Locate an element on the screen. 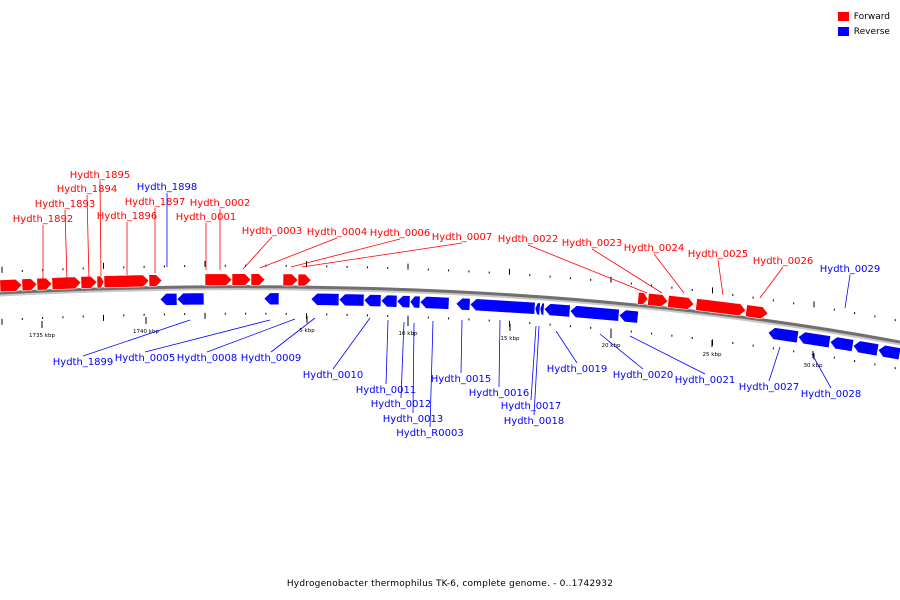 The height and width of the screenshot is (600, 900). forward-gene-label: Hydth_1897 is located at coordinates (155, 202).